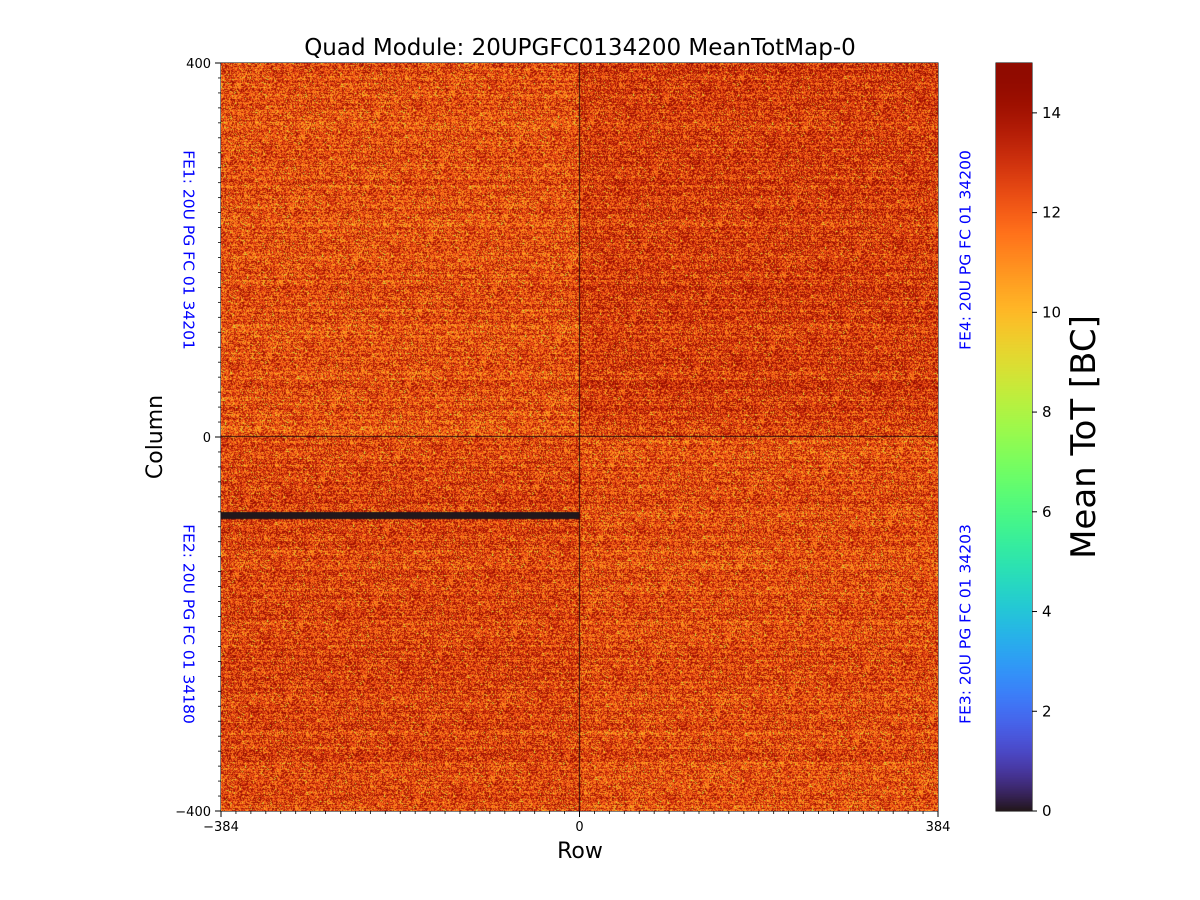 This screenshot has height=900, width=1200. What do you see at coordinates (1051, 312) in the screenshot?
I see `colorbar-tick-label: 10` at bounding box center [1051, 312].